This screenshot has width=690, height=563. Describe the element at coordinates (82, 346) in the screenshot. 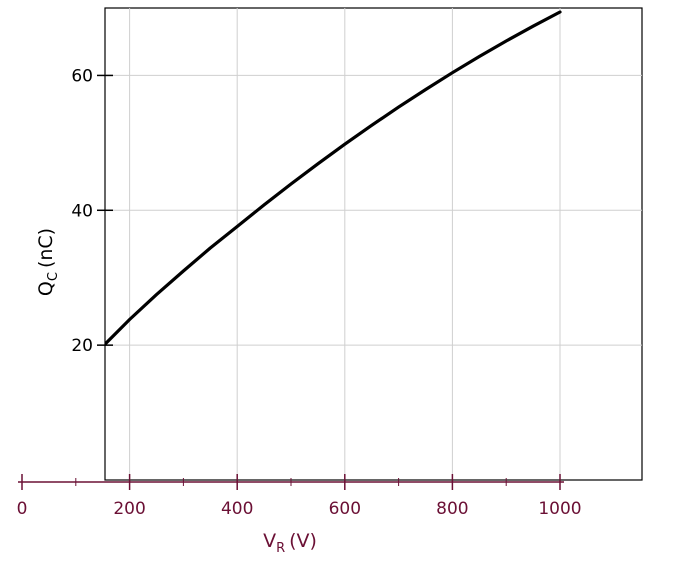

I see `y-tick-label: 20` at that location.